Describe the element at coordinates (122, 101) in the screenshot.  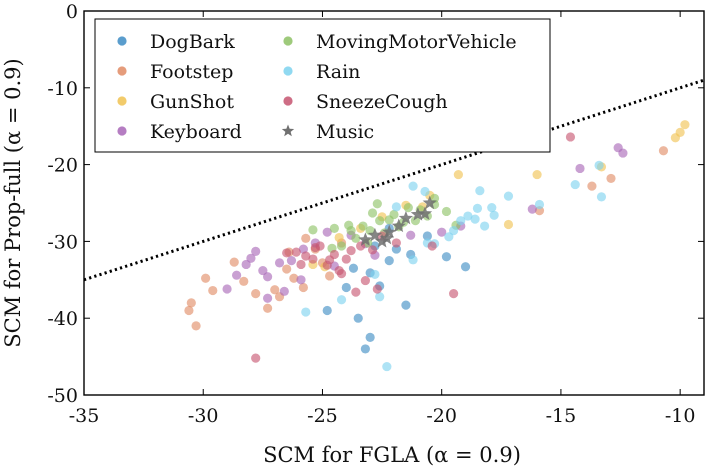
I see `legend-marker-gunshot` at that location.